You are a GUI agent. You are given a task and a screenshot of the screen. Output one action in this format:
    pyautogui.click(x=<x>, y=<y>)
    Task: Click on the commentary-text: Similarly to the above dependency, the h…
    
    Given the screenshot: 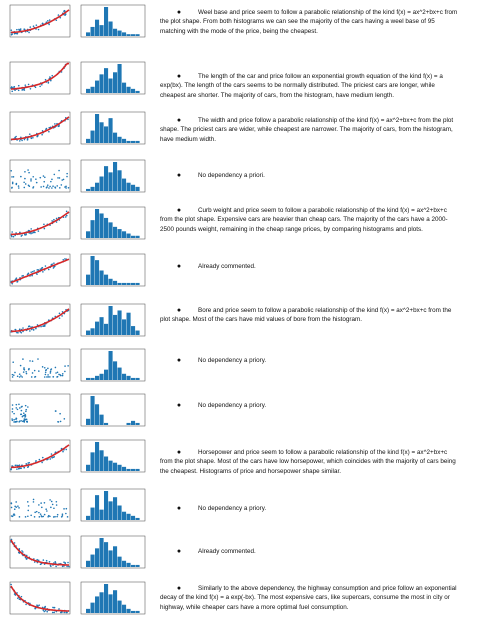 What is the action you would take?
    pyautogui.click(x=308, y=598)
    